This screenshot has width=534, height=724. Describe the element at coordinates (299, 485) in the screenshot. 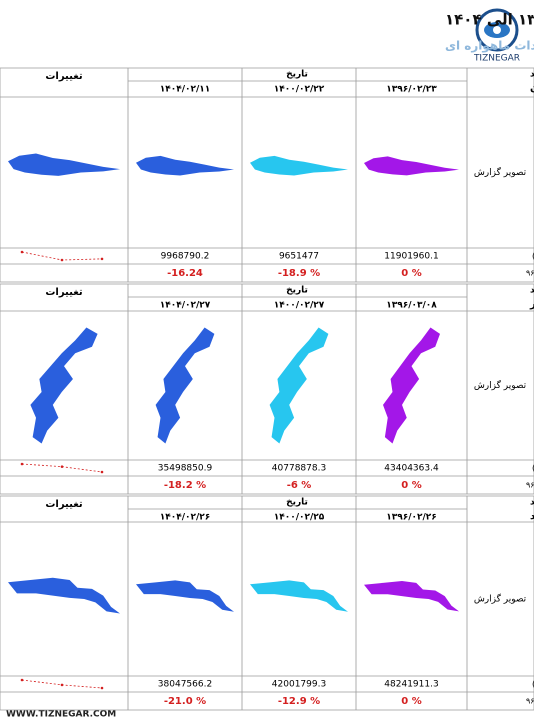

I see `change-value: -6 %` at that location.